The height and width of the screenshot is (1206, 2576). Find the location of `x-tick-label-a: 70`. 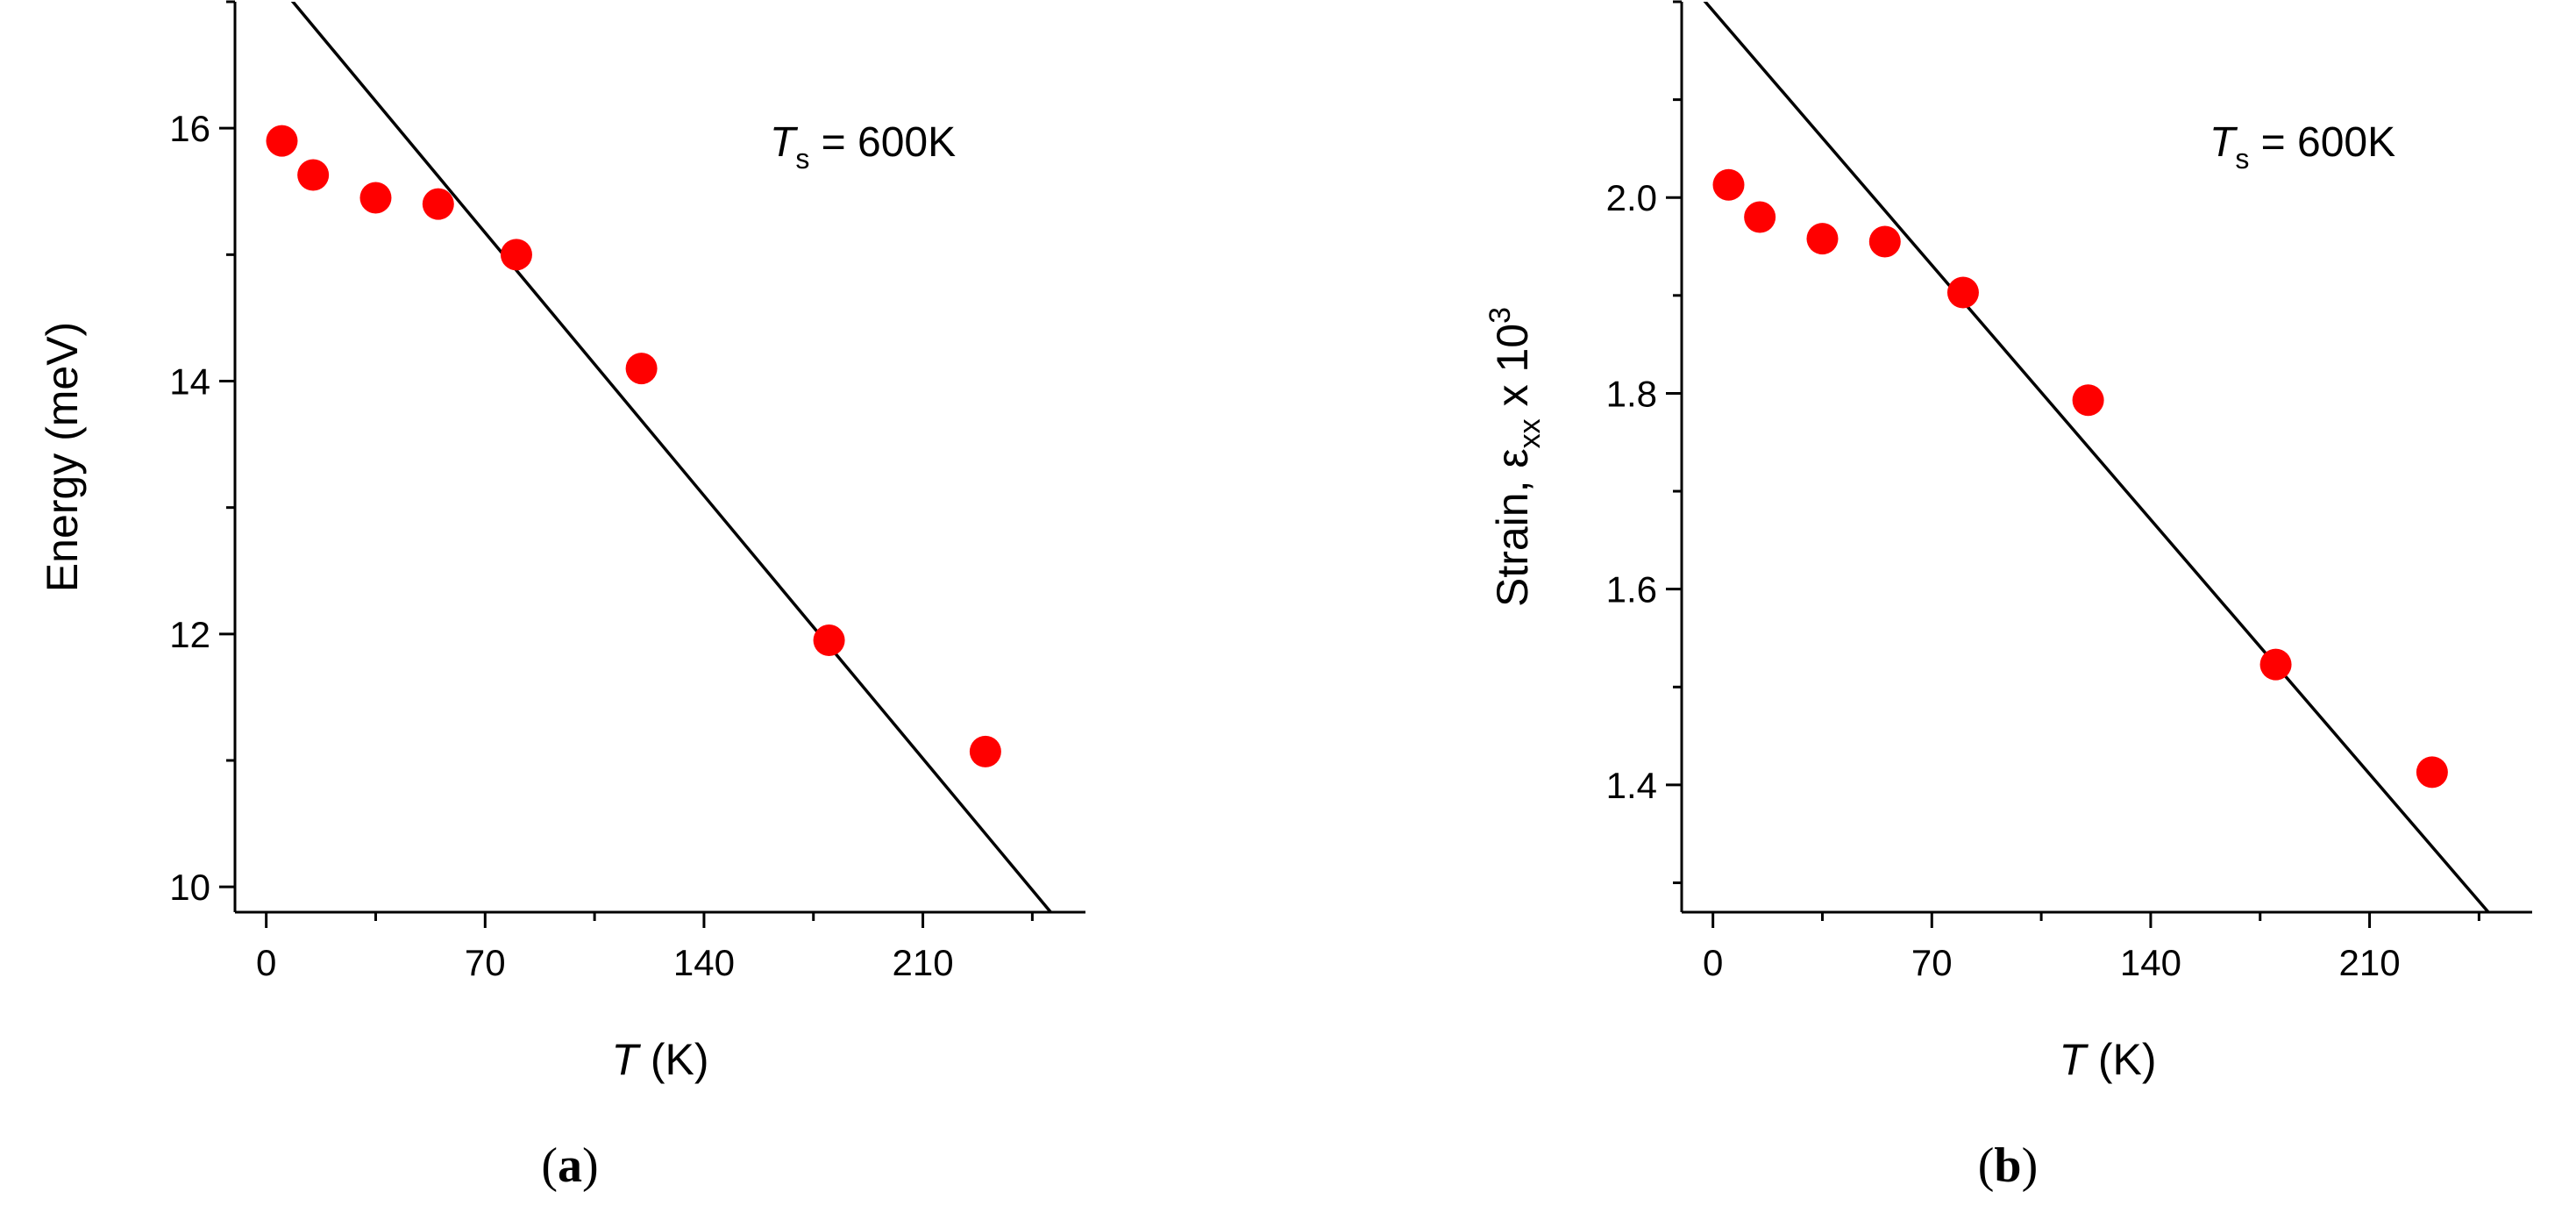

x-tick-label-a: 70 is located at coordinates (485, 963).